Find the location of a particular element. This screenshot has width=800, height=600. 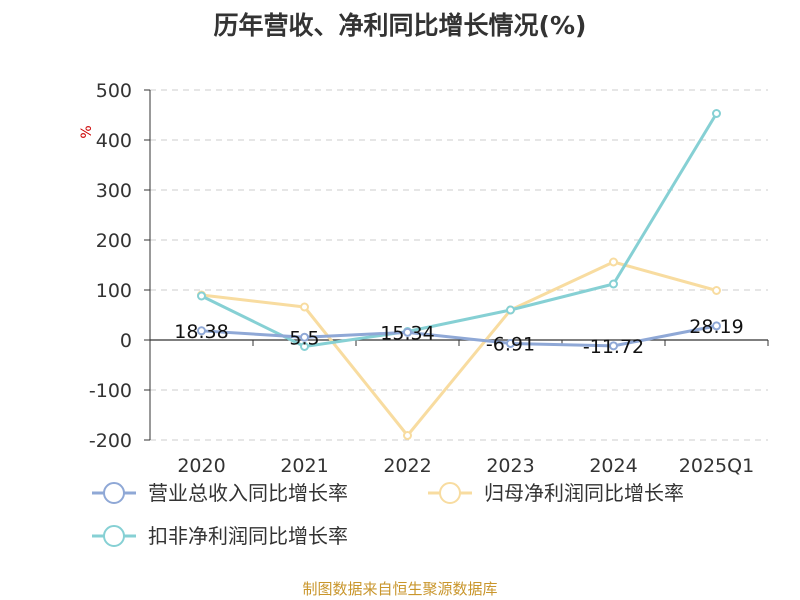

legend-item: 扣非净利润同比增长率 is located at coordinates (220, 536).